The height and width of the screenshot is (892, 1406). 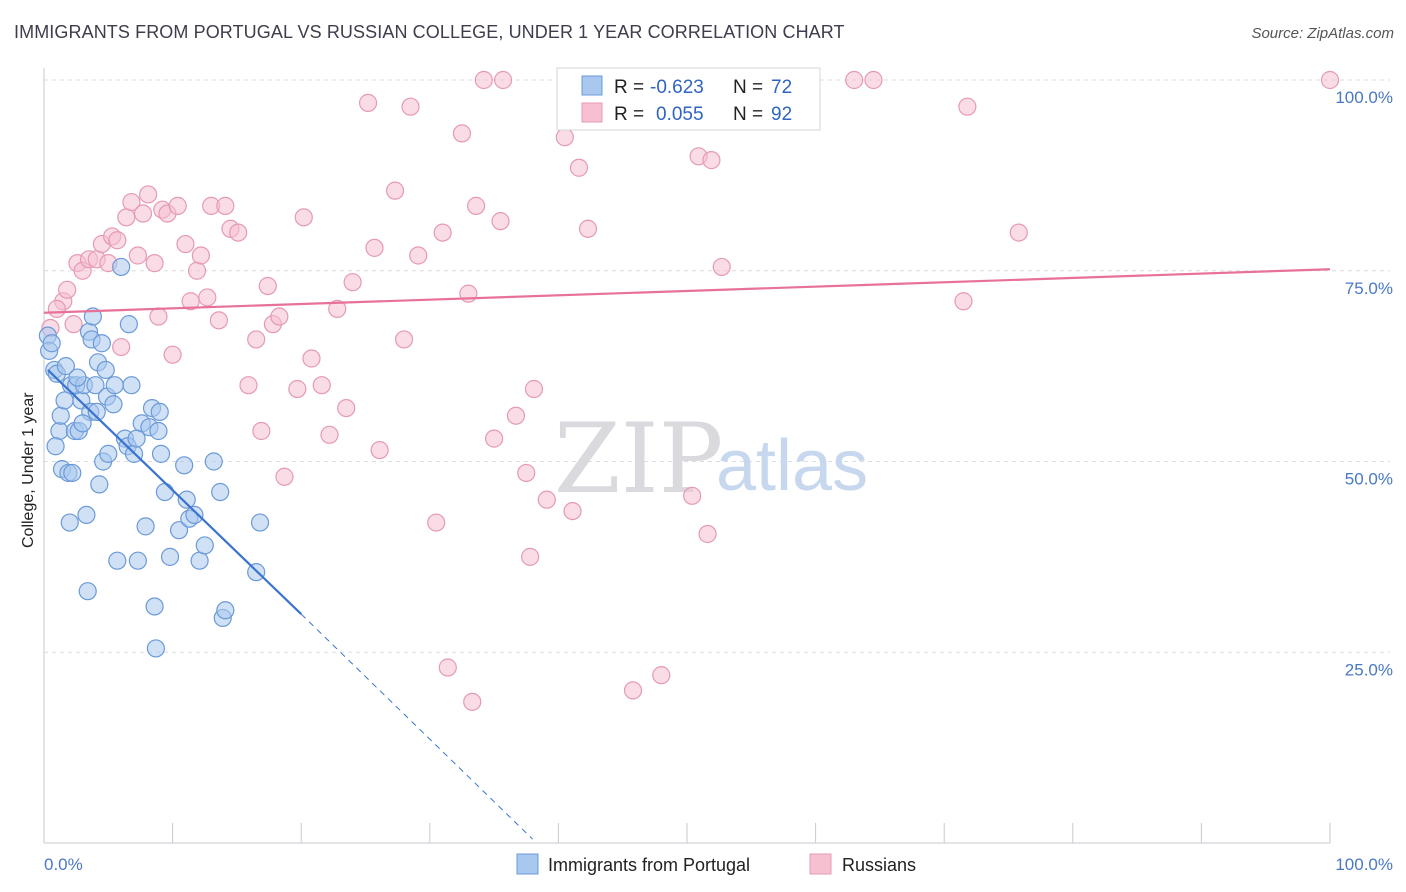 What do you see at coordinates (1369, 479) in the screenshot?
I see `y-tick-label-50: 50.0%` at bounding box center [1369, 479].